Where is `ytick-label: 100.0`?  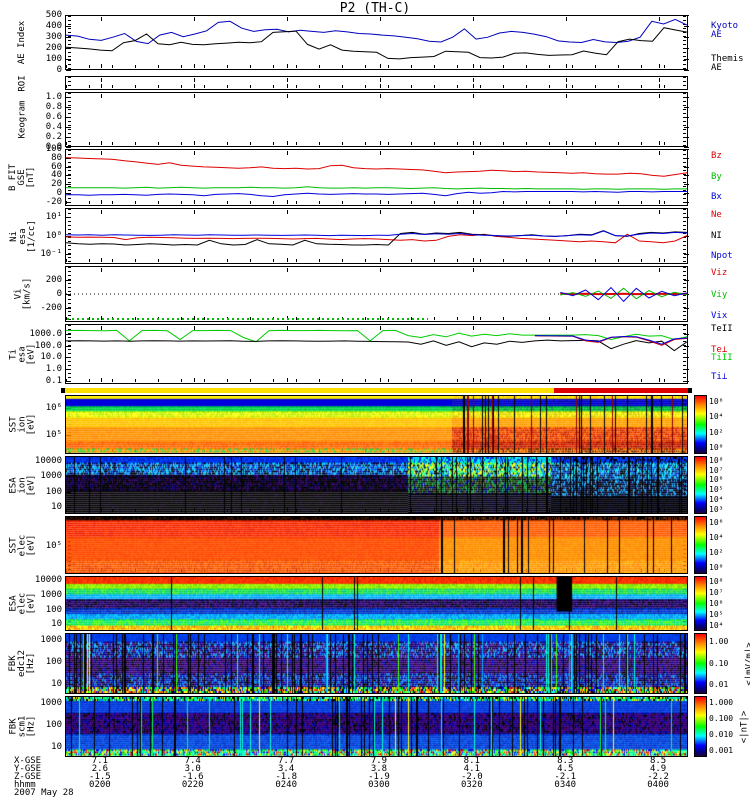 ytick-label: 100.0 is located at coordinates (48, 345).